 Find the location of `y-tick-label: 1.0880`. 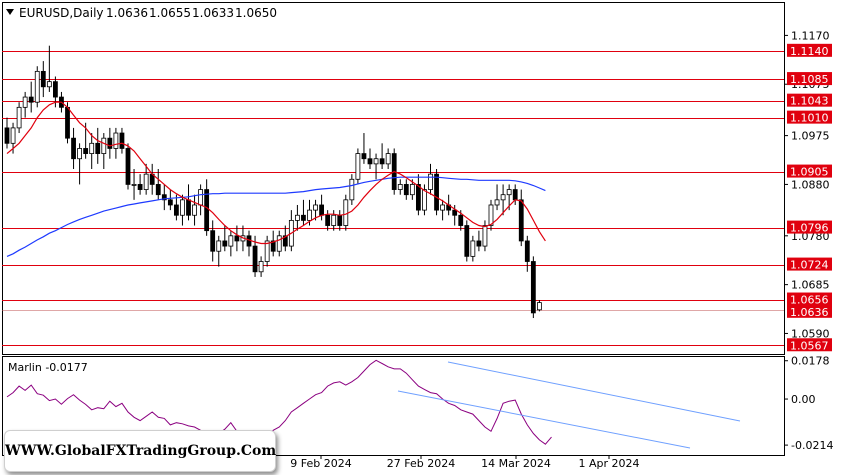

y-tick-label: 1.0880 is located at coordinates (810, 184).